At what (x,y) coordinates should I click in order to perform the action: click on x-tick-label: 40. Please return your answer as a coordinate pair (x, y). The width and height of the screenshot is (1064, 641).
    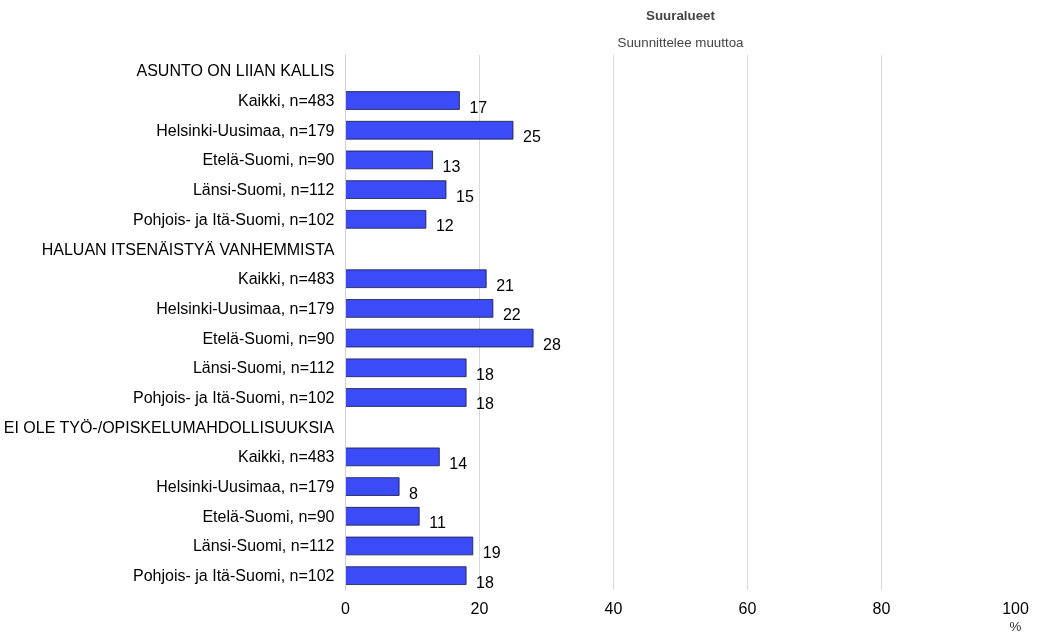
    Looking at the image, I should click on (613, 608).